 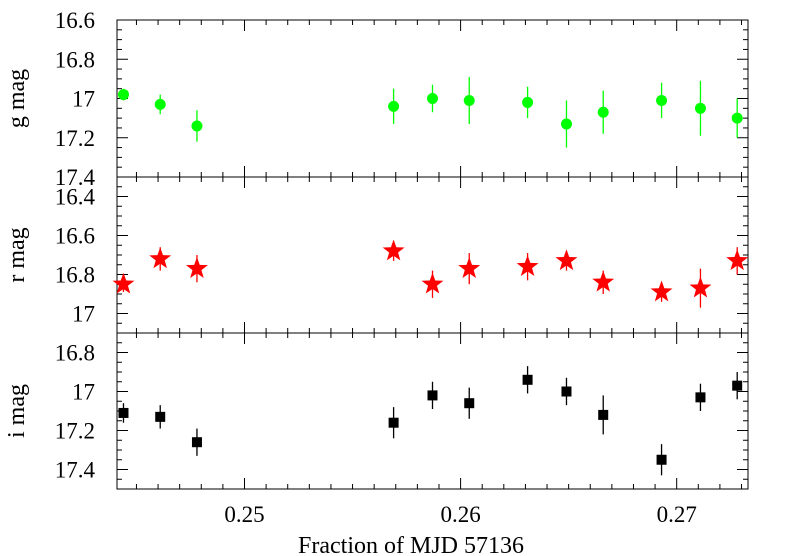 I want to click on y-axis-title: r mag, so click(x=17, y=254).